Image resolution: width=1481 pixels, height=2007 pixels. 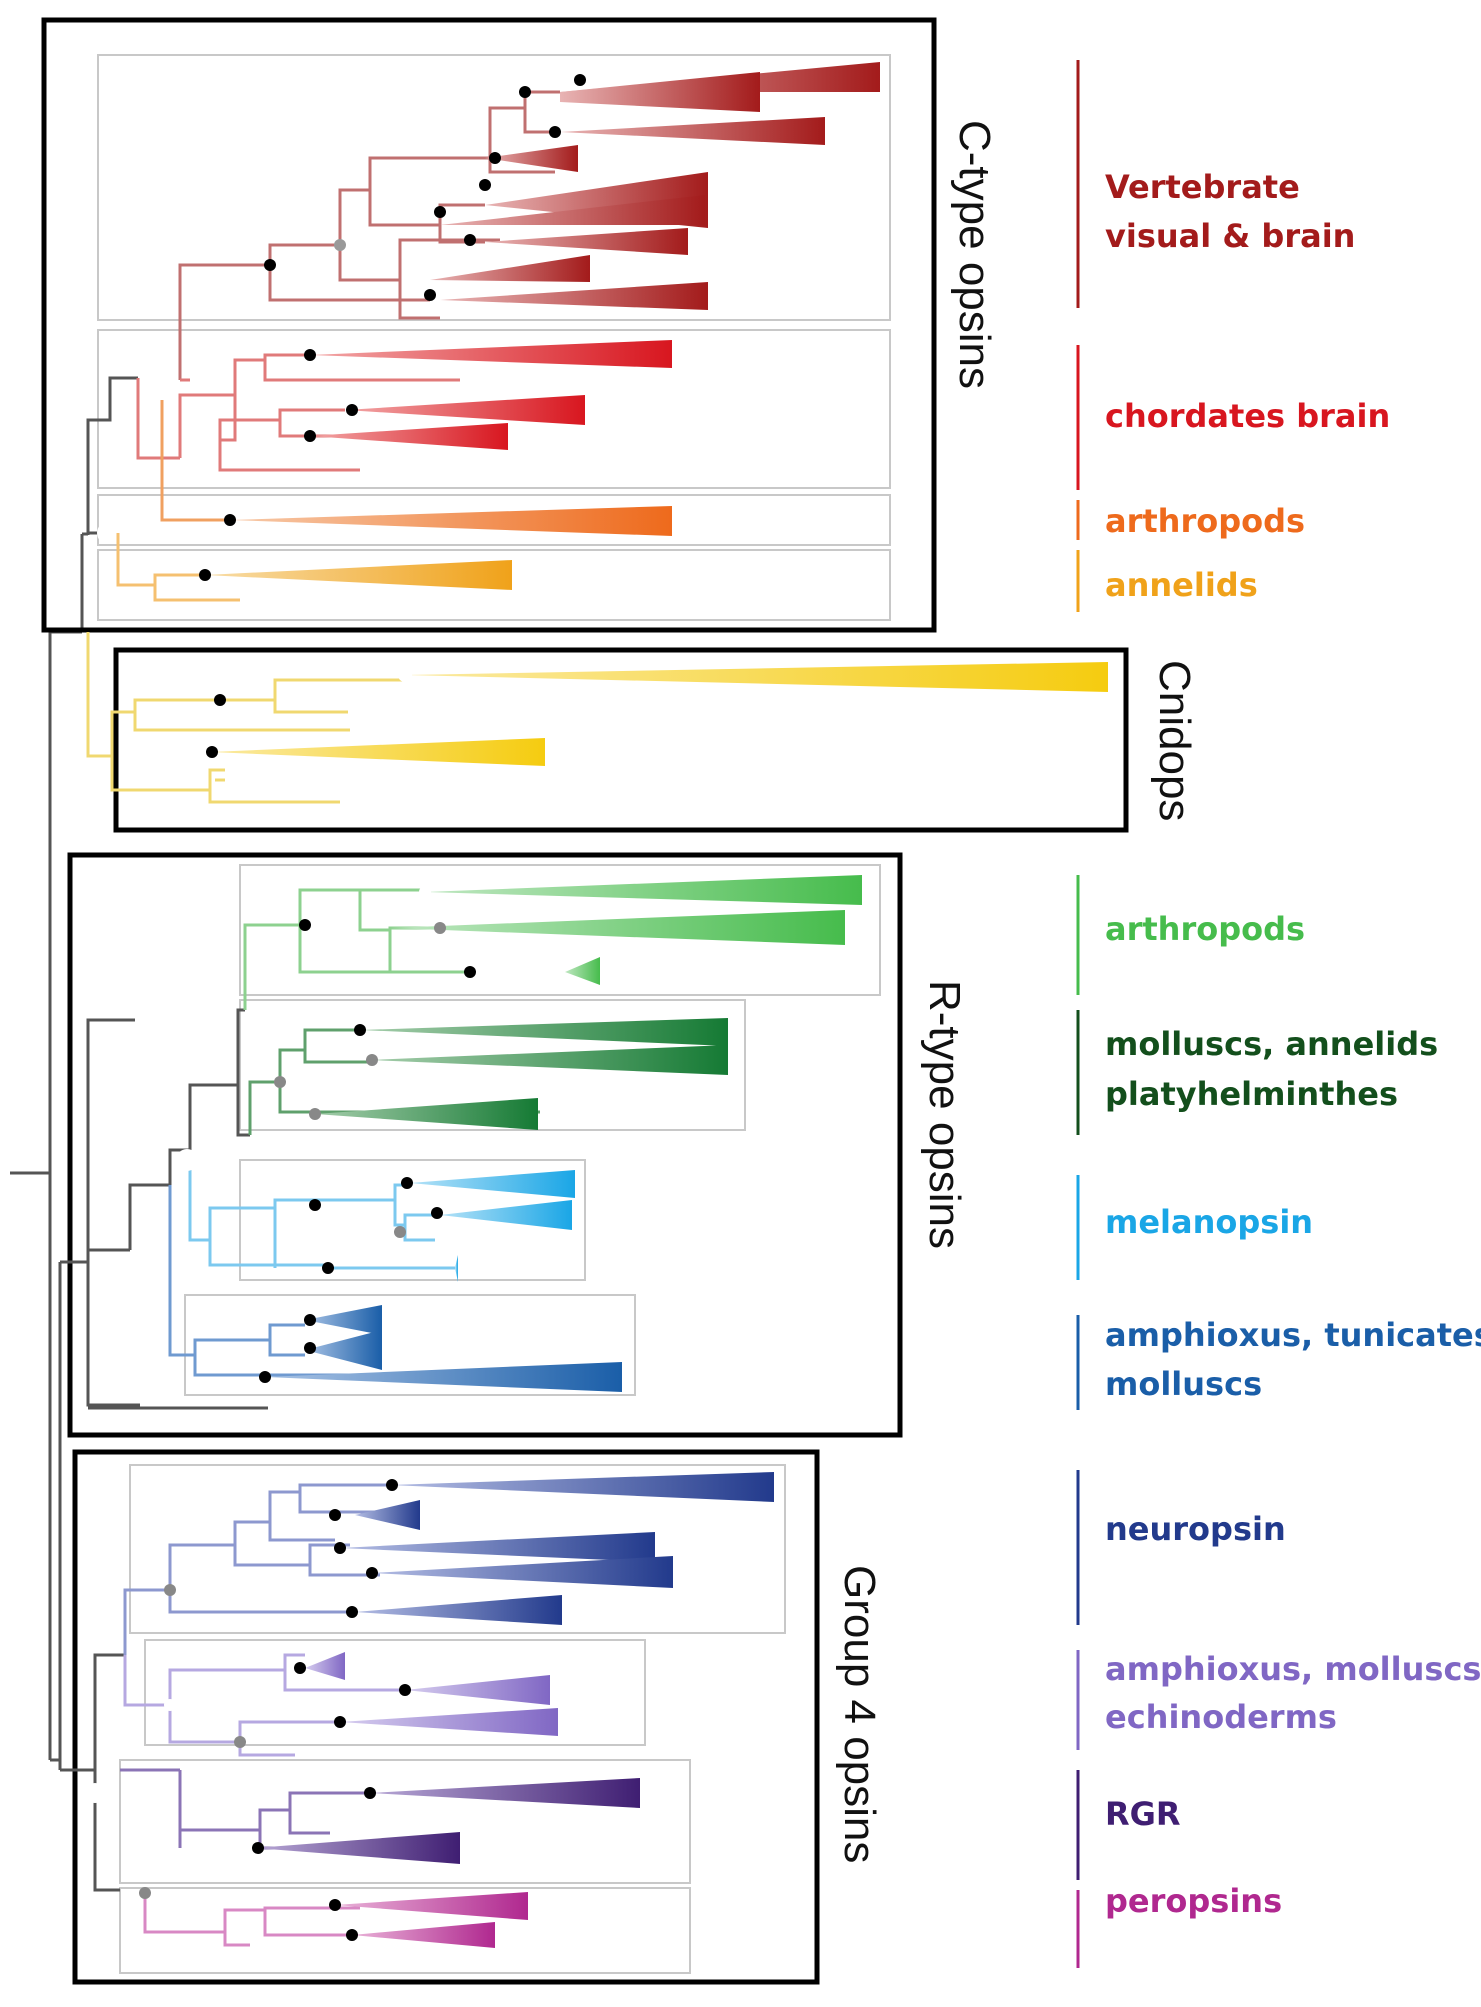 I want to click on neuropsin-subtree, so click(x=448, y=1563).